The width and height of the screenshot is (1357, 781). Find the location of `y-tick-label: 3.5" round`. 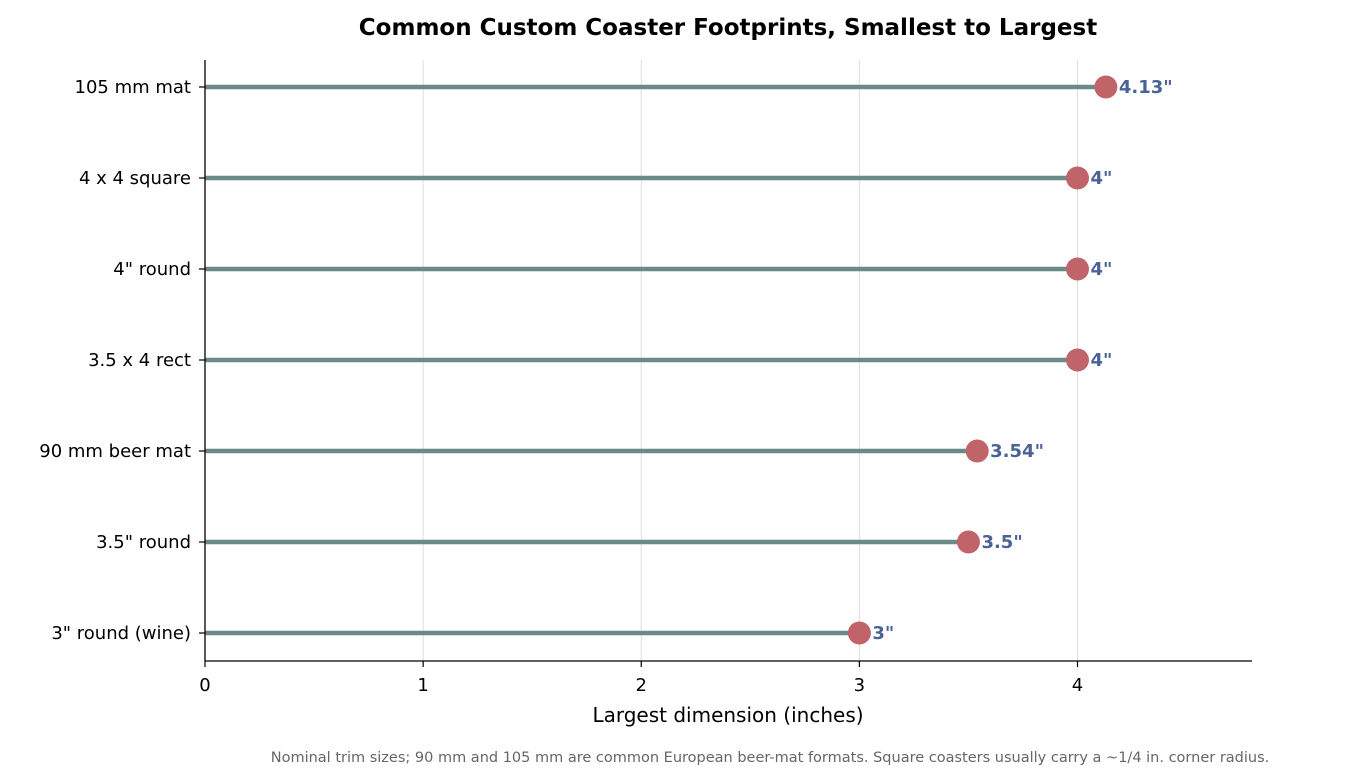

y-tick-label: 3.5" round is located at coordinates (143, 542).